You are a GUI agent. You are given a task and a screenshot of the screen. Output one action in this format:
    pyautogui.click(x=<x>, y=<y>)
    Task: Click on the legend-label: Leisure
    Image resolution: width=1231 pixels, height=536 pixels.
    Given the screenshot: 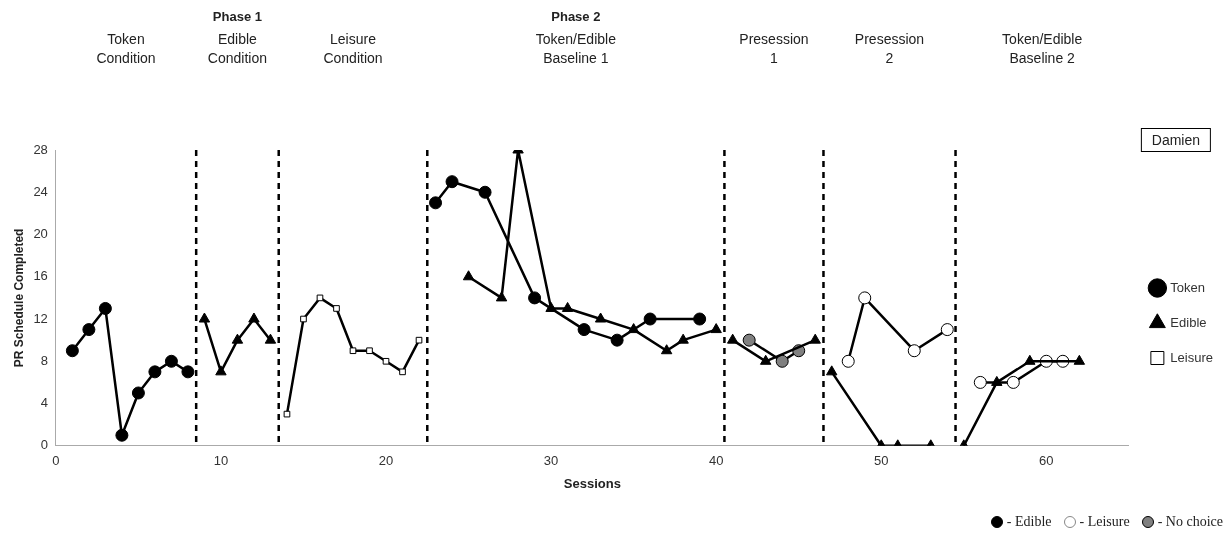 What is the action you would take?
    pyautogui.click(x=1191, y=357)
    